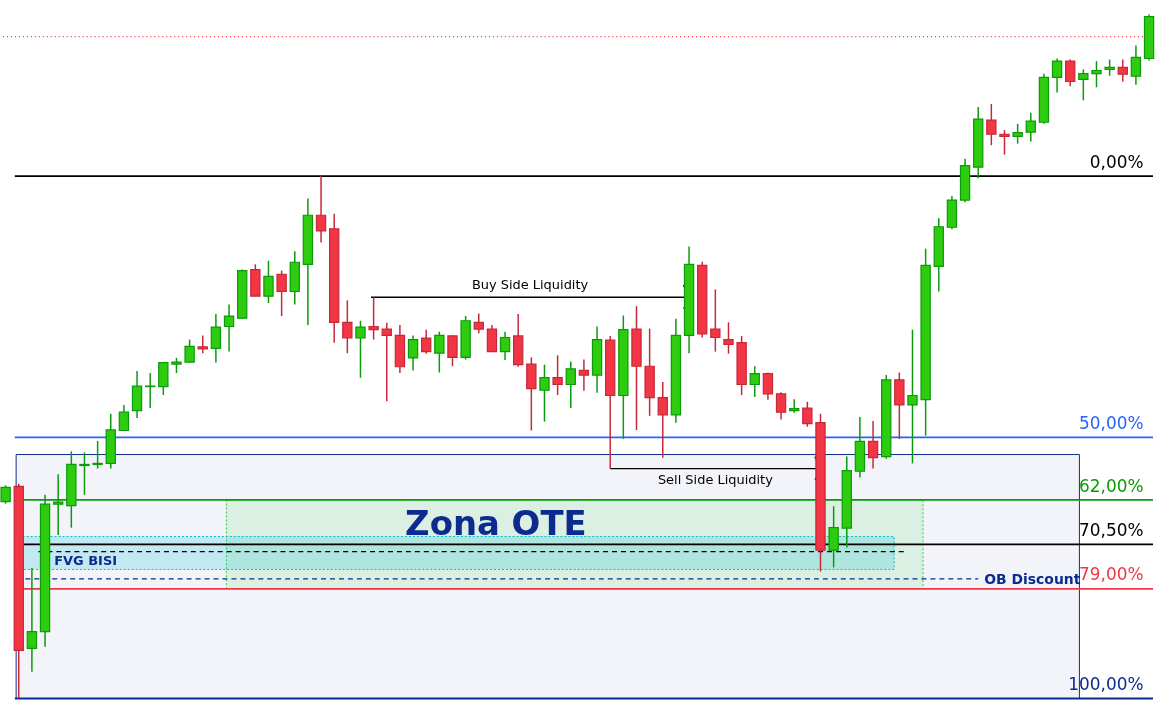 This screenshot has width=1155, height=722. I want to click on y-tick-label: 50,00%, so click(1111, 422).